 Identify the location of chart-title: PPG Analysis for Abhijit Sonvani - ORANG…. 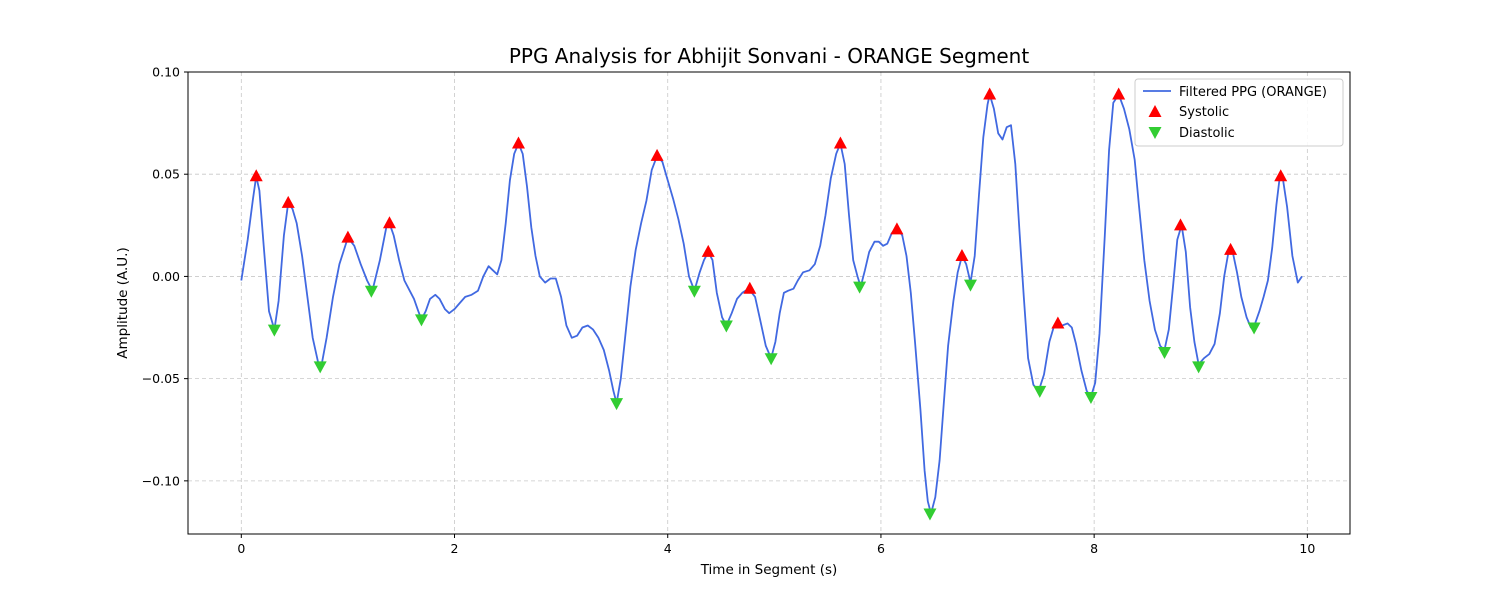
(769, 56).